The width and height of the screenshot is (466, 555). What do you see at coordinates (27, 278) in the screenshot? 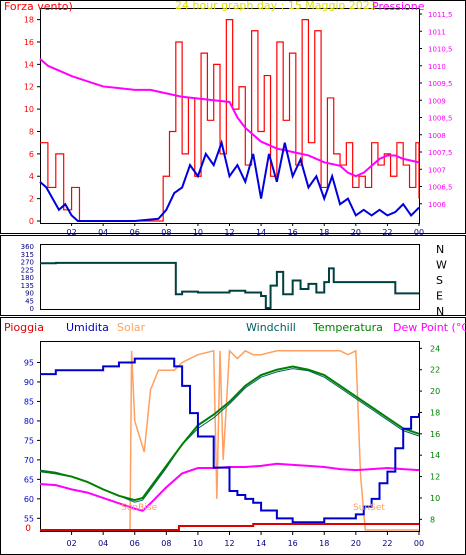
I see `direction-y-tick-label: 180` at bounding box center [27, 278].